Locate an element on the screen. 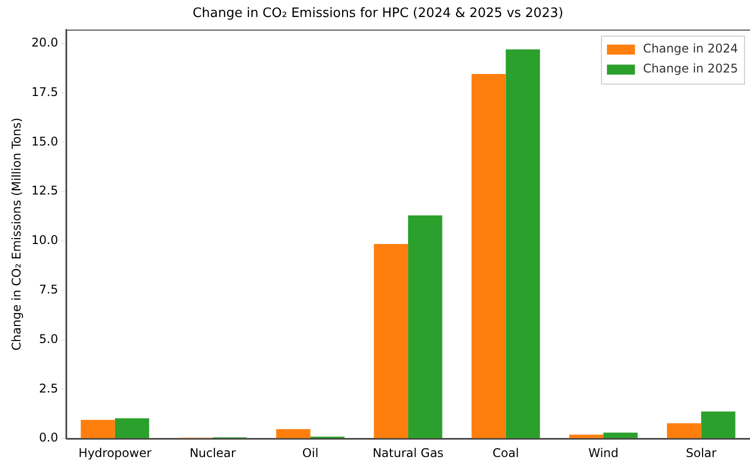  x-tick-label: Nuclear is located at coordinates (213, 453).